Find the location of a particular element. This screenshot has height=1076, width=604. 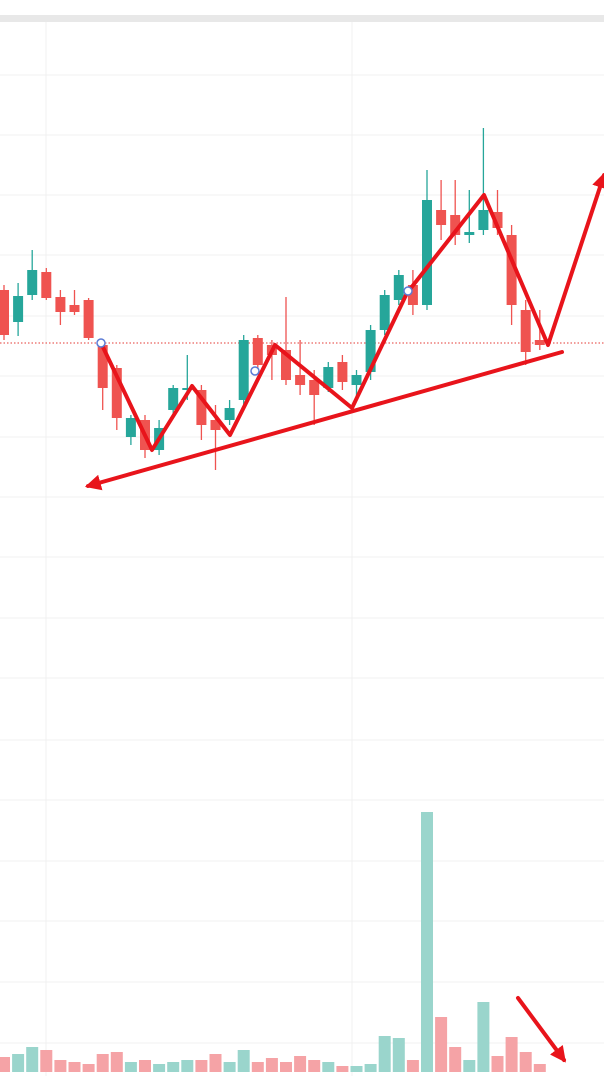

volume-arrow-drawing is located at coordinates (541, 1029).